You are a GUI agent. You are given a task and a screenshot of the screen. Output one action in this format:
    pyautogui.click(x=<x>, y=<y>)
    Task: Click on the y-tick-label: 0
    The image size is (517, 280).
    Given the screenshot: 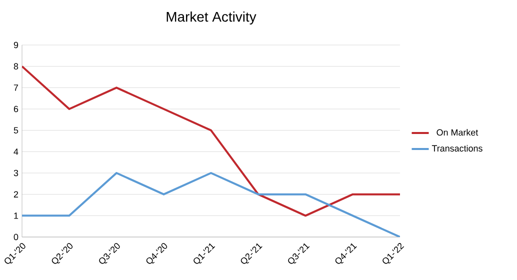 What is the action you would take?
    pyautogui.click(x=16, y=237)
    